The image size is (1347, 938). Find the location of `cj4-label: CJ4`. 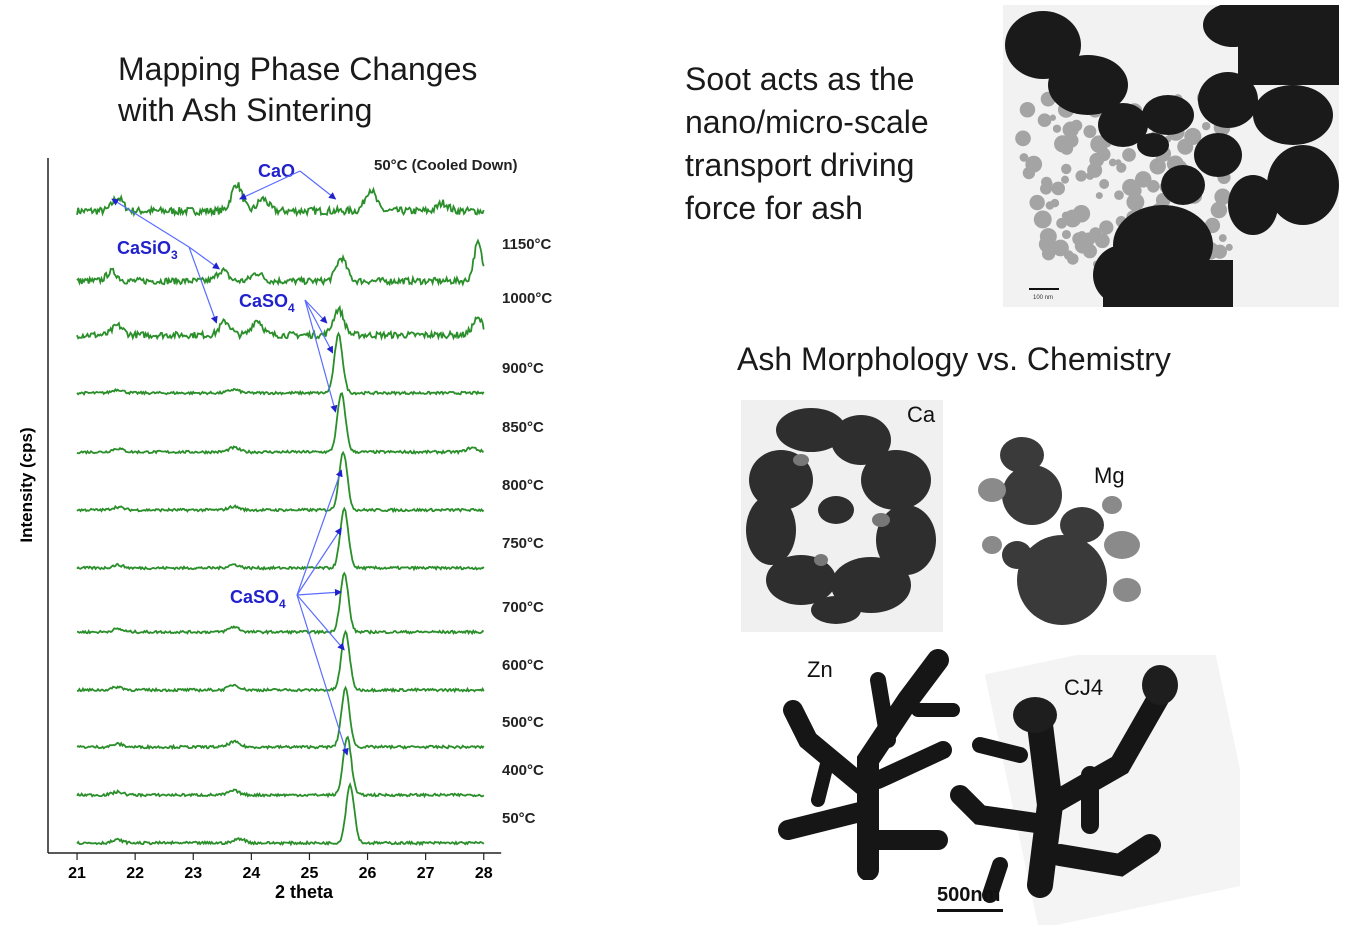

cj4-label: CJ4 is located at coordinates (1084, 687).